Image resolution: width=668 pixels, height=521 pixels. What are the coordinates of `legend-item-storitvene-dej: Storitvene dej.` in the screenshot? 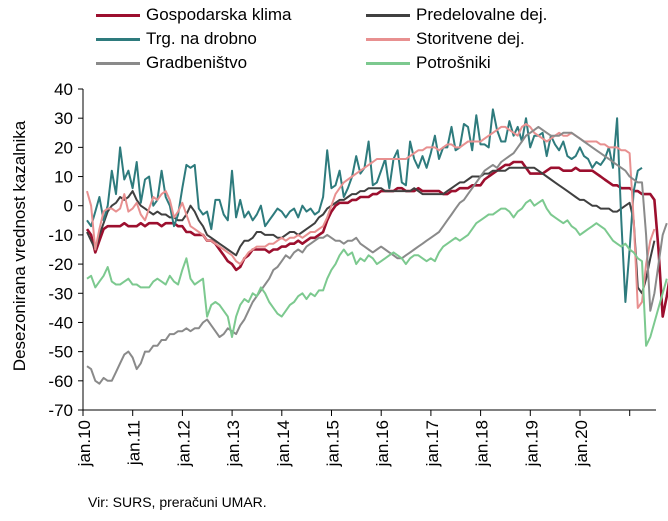 It's located at (445, 39).